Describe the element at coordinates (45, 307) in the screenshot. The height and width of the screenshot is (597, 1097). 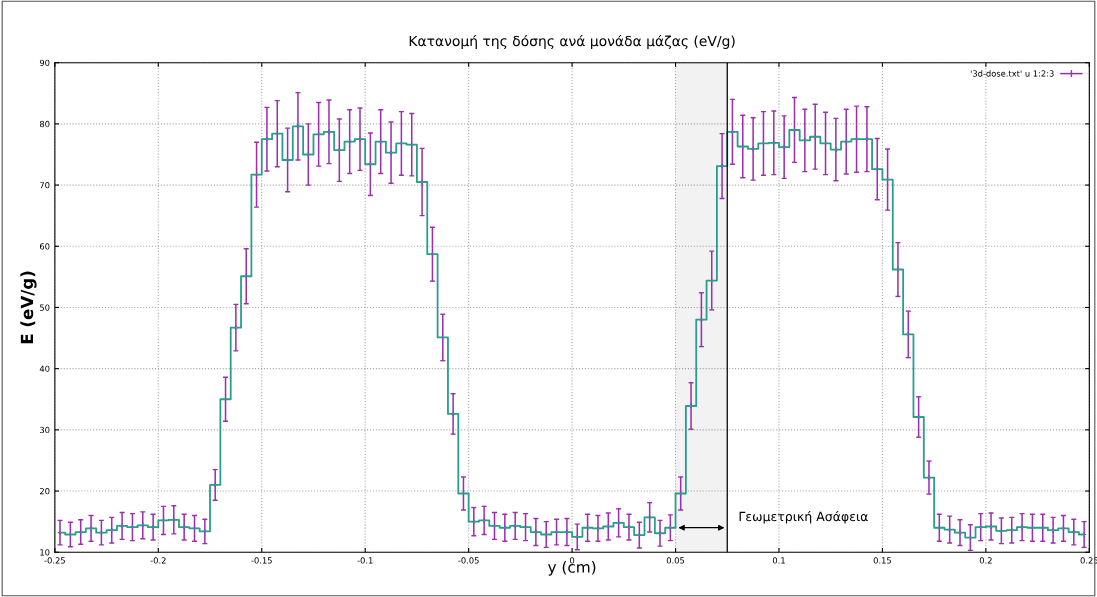
I see `y-tick-label: 50` at that location.